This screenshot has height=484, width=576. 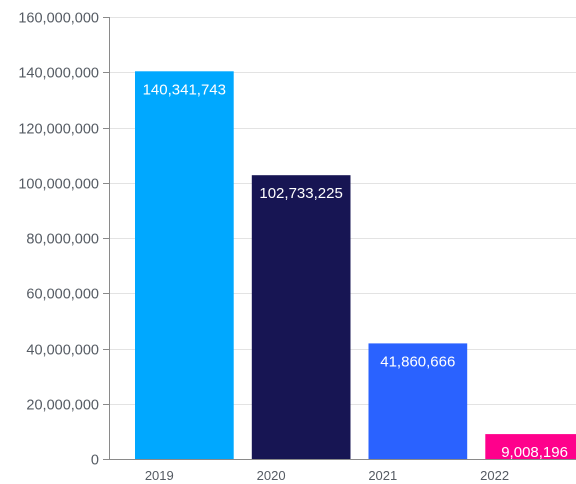 What do you see at coordinates (534, 452) in the screenshot?
I see `data-label-2022: 9,008,196` at bounding box center [534, 452].